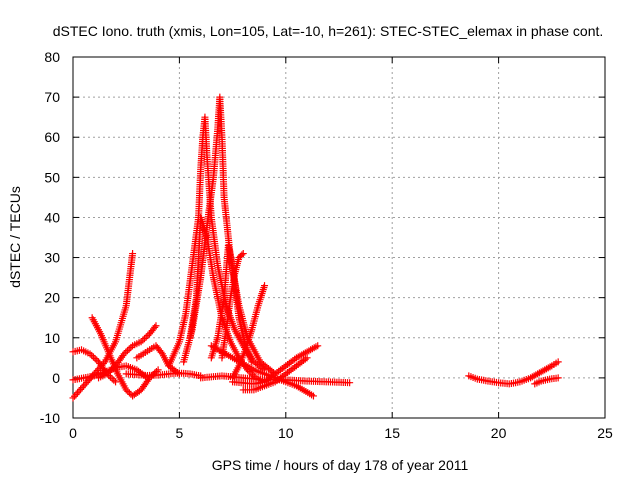 This screenshot has width=640, height=480. What do you see at coordinates (52, 258) in the screenshot?
I see `y-tick-label: 30` at bounding box center [52, 258].